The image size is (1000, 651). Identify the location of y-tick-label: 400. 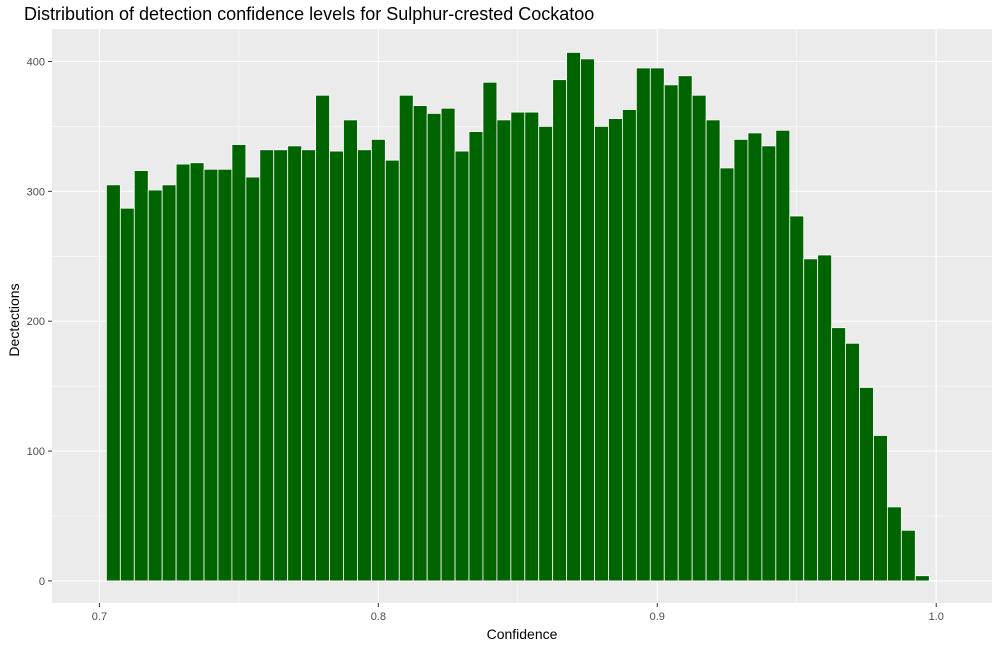
(36, 62).